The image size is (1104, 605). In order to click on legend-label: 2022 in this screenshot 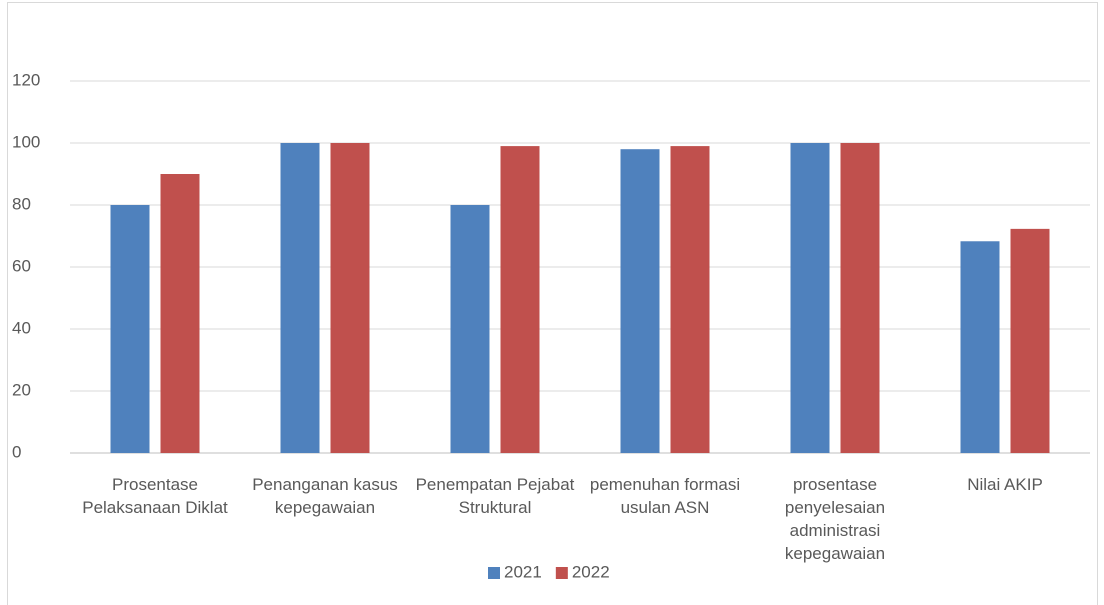, I will do `click(591, 571)`.